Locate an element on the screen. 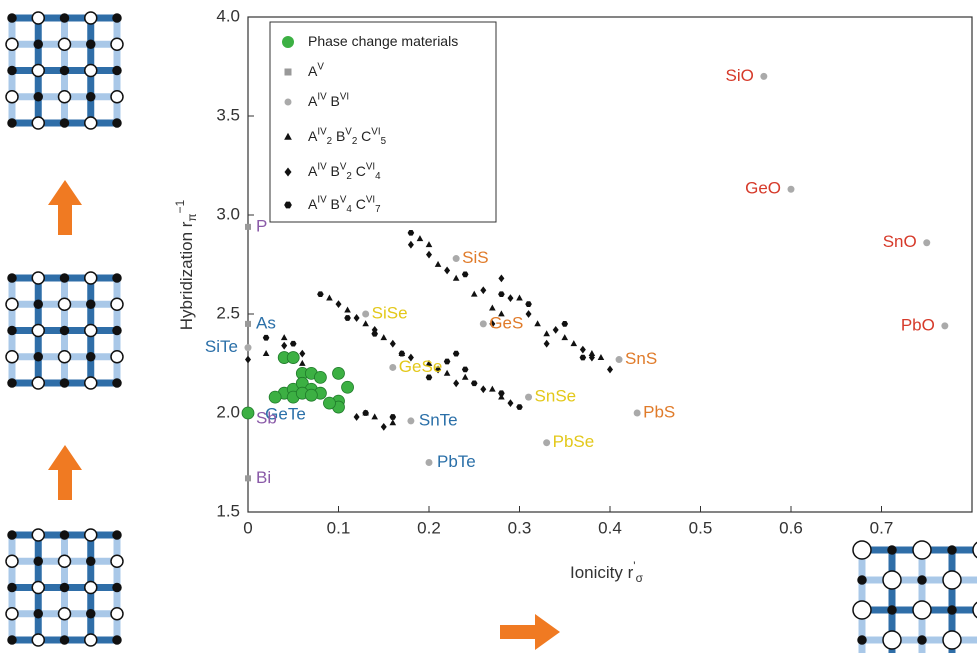  point-label: SnTe is located at coordinates (438, 419).